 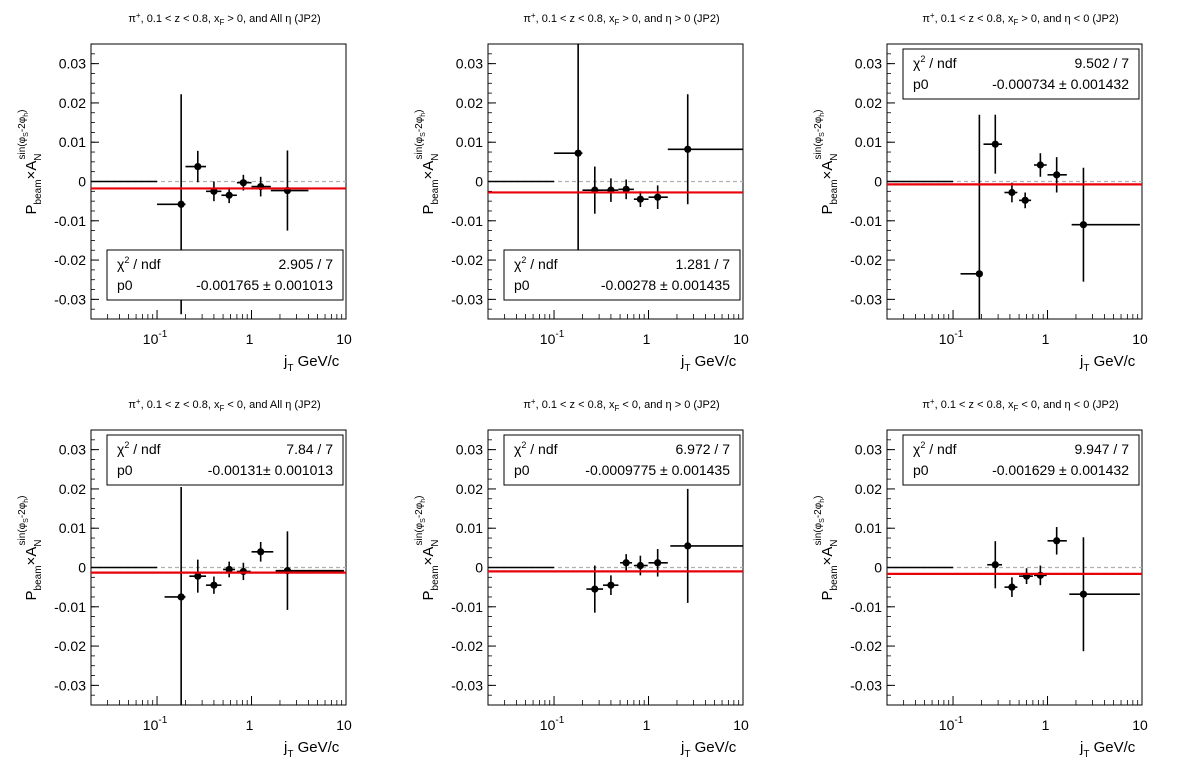 What do you see at coordinates (309, 449) in the screenshot?
I see `chi2-value: 7.84 / 7` at bounding box center [309, 449].